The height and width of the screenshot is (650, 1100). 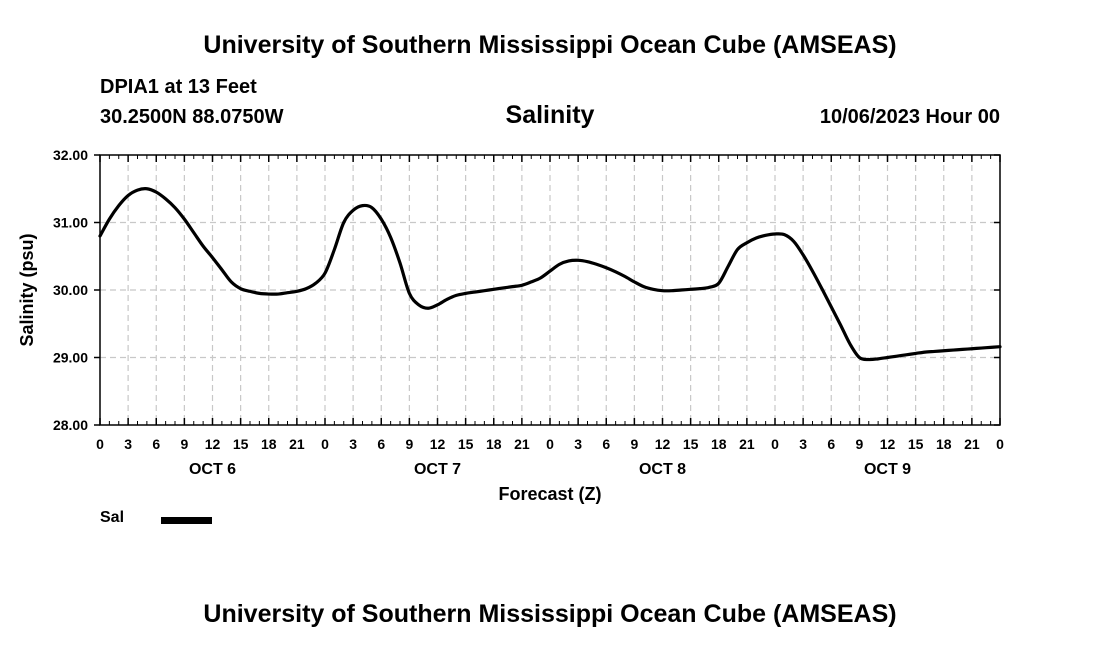 I want to click on day-label: OCT 9, so click(x=887, y=469).